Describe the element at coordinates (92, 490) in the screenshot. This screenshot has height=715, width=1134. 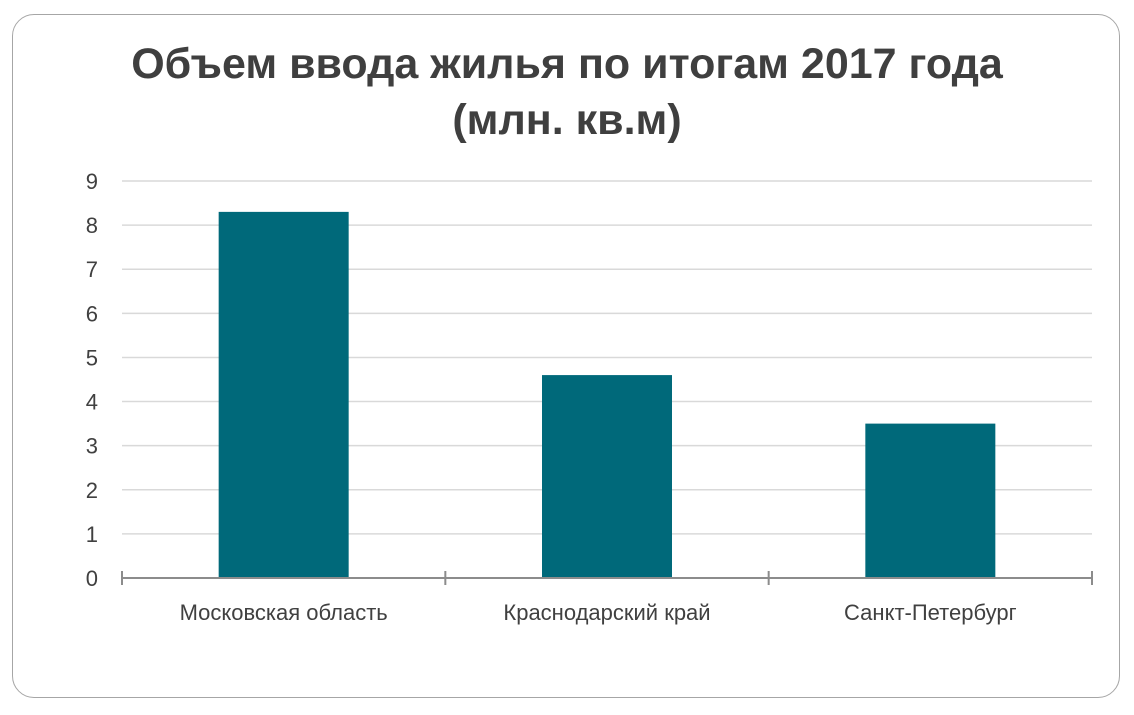
I see `y-tick-label-2: 2` at that location.